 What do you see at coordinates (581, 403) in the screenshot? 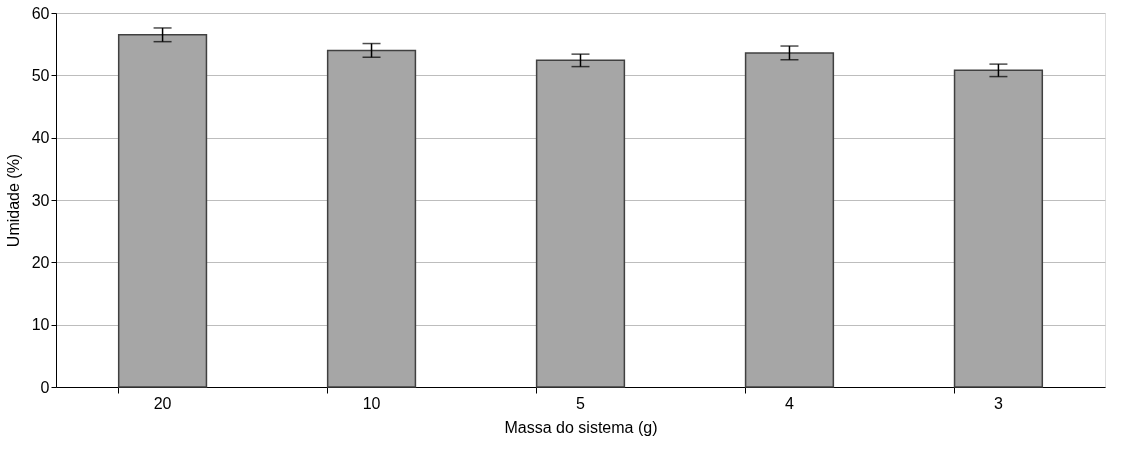
I see `x-tick-label: 5` at bounding box center [581, 403].